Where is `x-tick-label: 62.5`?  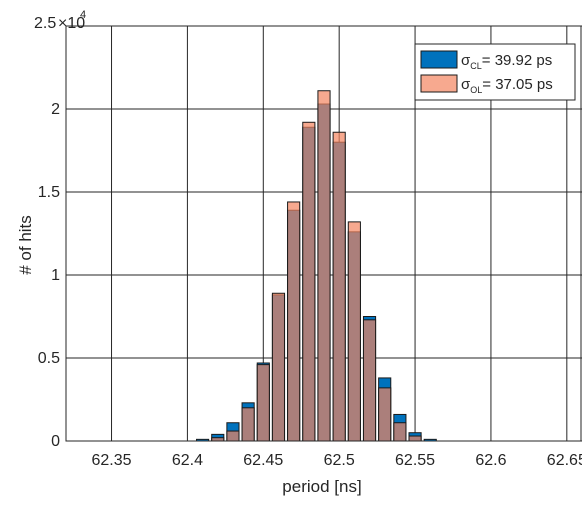
x-tick-label: 62.5 is located at coordinates (339, 460).